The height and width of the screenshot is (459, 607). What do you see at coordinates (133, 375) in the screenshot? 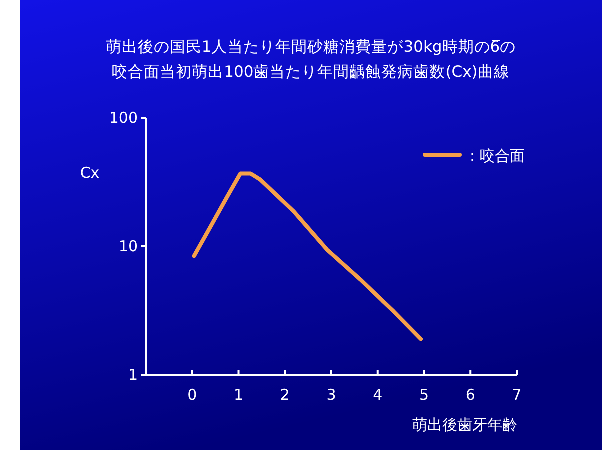
I see `y-tick-label: 1` at bounding box center [133, 375].